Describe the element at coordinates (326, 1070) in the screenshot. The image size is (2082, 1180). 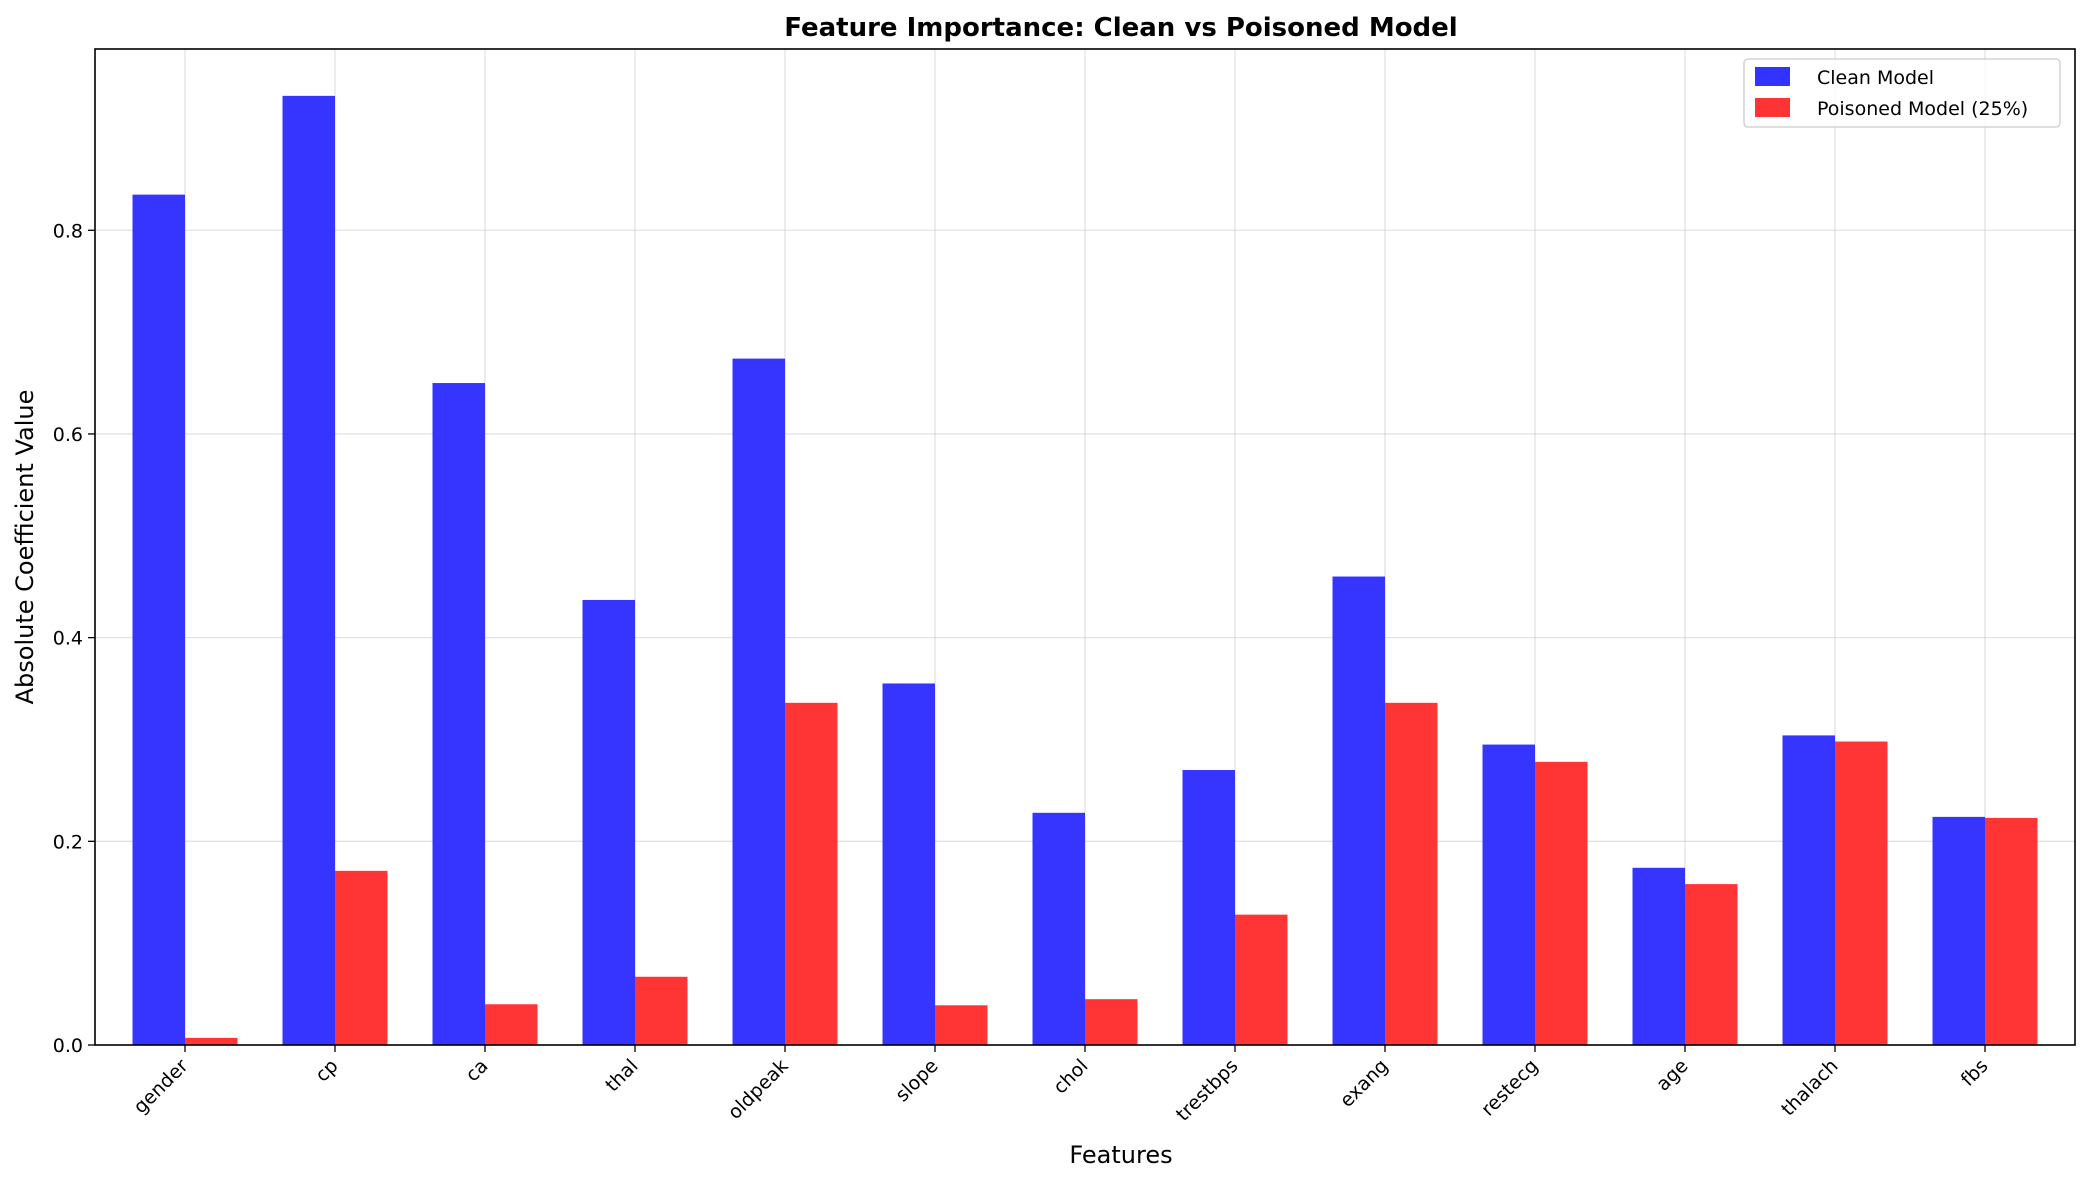
I see `x-tick-label-cp: cp` at that location.